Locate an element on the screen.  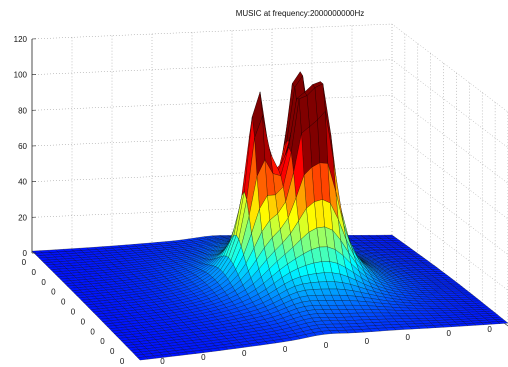
z-tick-label: 120 is located at coordinates (21, 39).